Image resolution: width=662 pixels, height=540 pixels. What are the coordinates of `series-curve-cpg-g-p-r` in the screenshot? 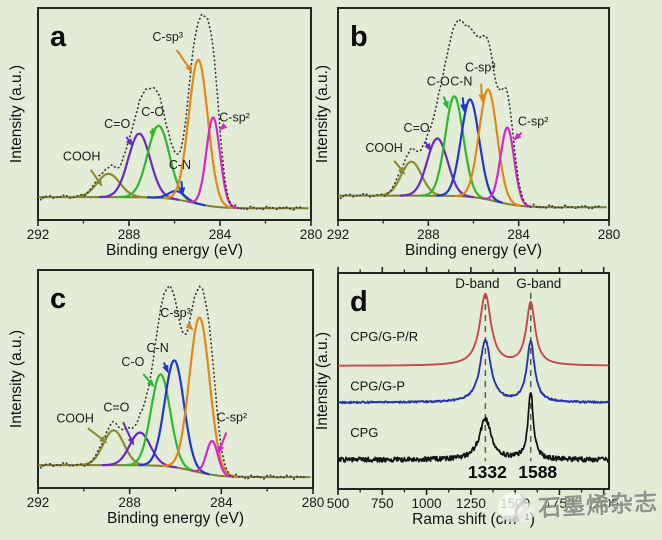 It's located at (473, 329).